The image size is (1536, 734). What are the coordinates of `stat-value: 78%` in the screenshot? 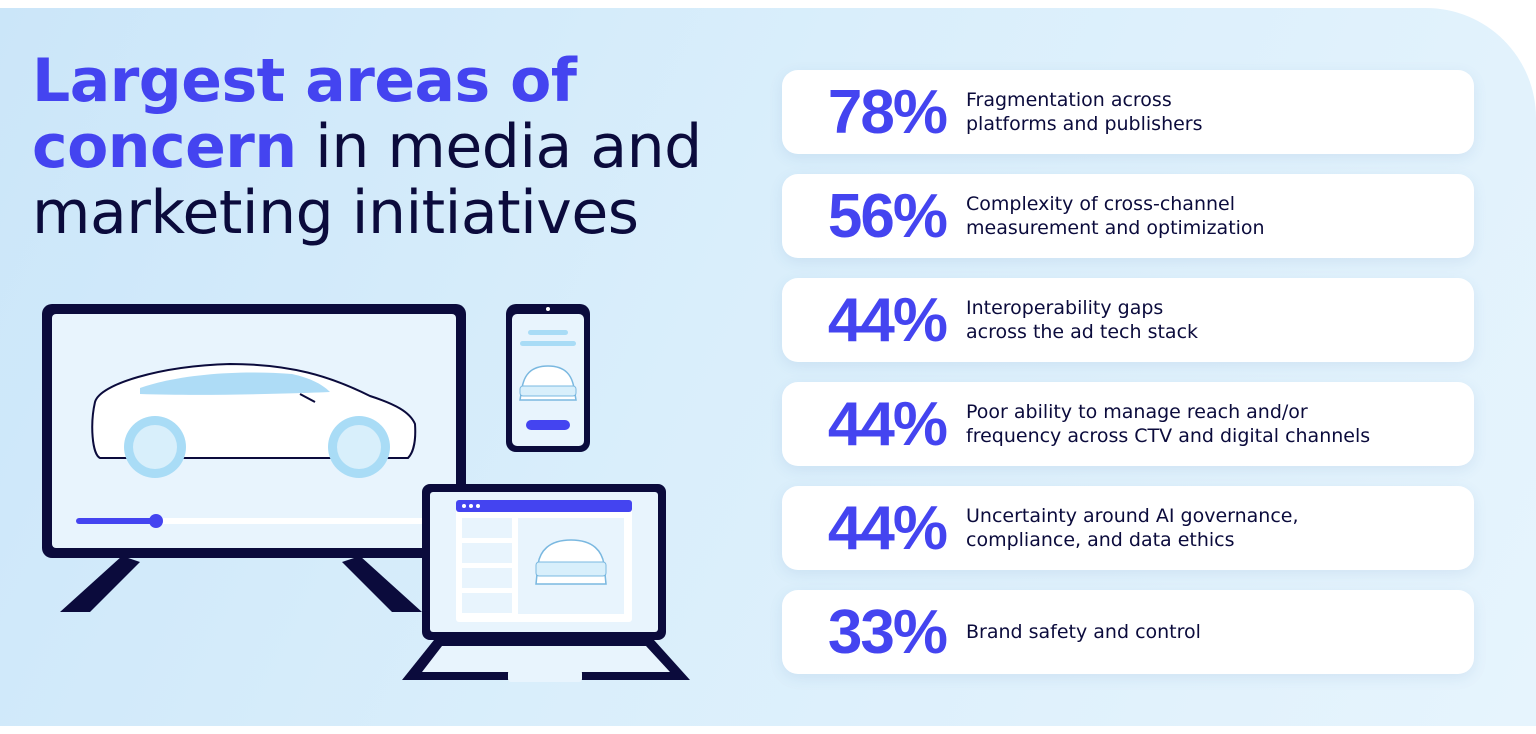 It's located at (887, 112).